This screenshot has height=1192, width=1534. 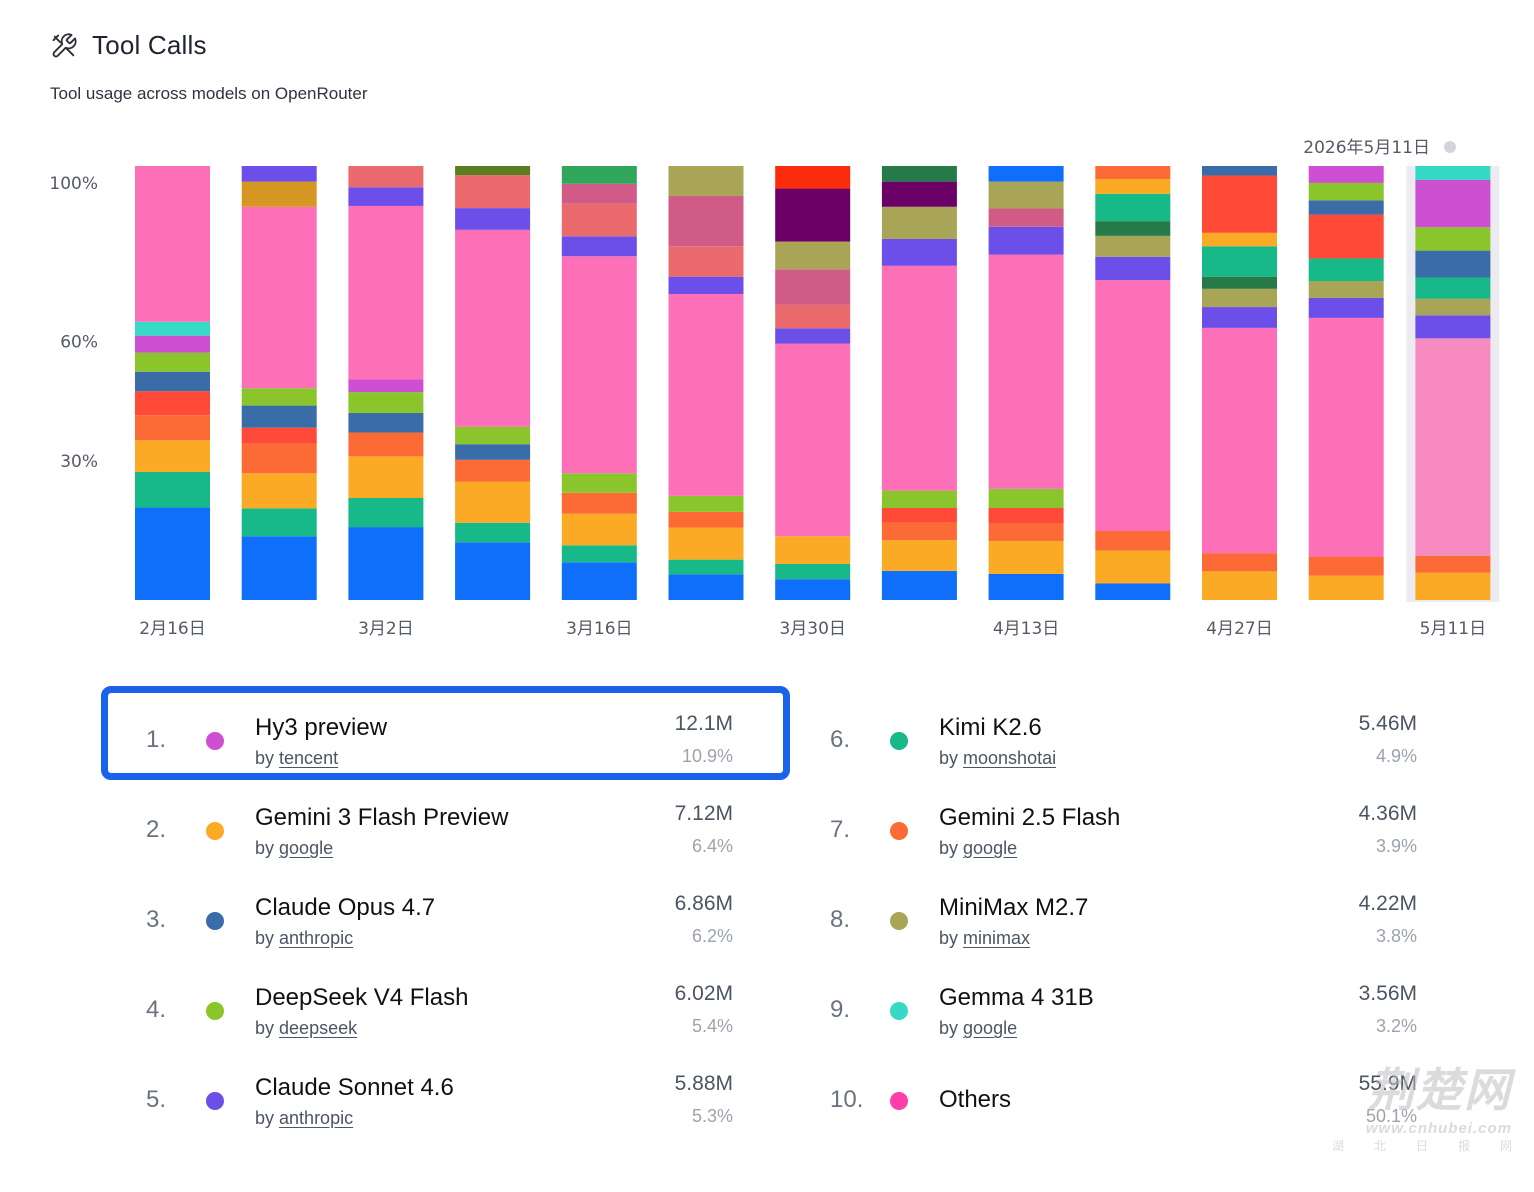 I want to click on legend-item: 8. MiniMax M2.7 by minimax 4.22M 3.8%, so click(x=767, y=915).